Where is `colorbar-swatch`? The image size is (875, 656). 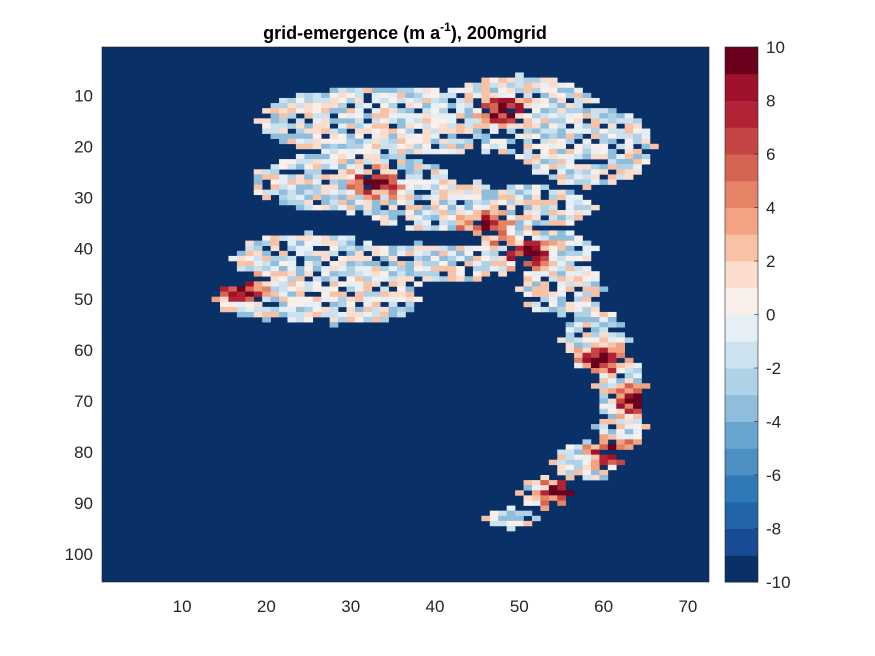 colorbar-swatch is located at coordinates (741, 355).